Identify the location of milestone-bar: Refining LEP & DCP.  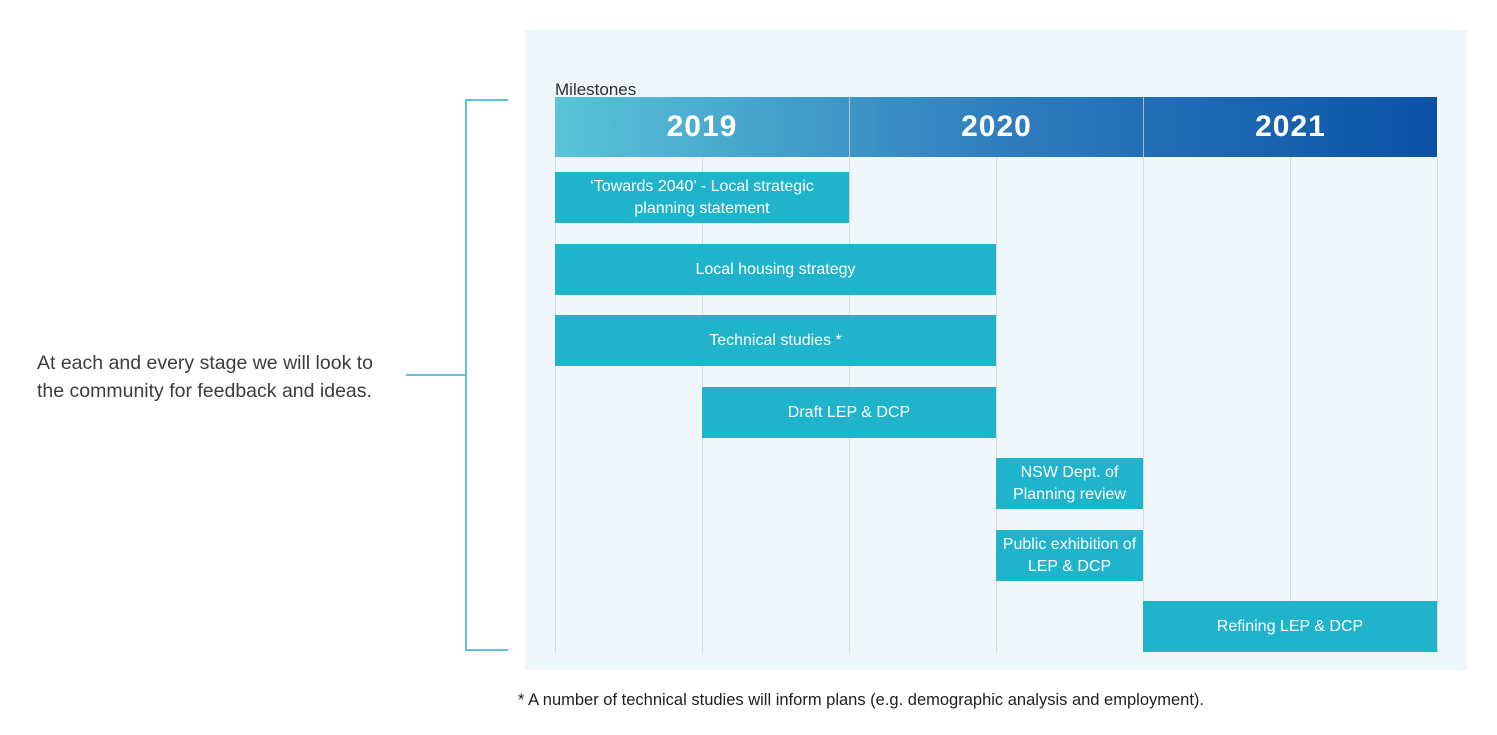
(1290, 626).